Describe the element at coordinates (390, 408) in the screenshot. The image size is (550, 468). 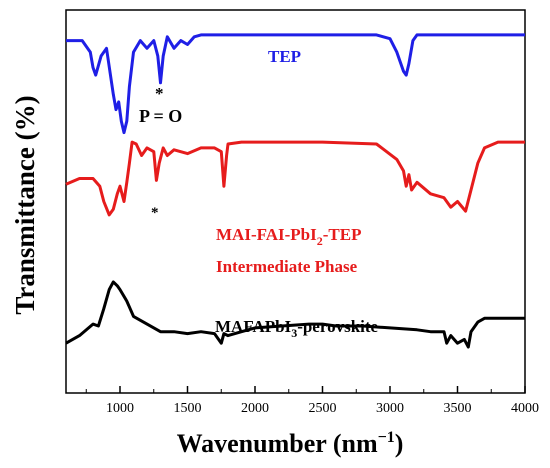
I see `x-tick-label: 3000` at that location.